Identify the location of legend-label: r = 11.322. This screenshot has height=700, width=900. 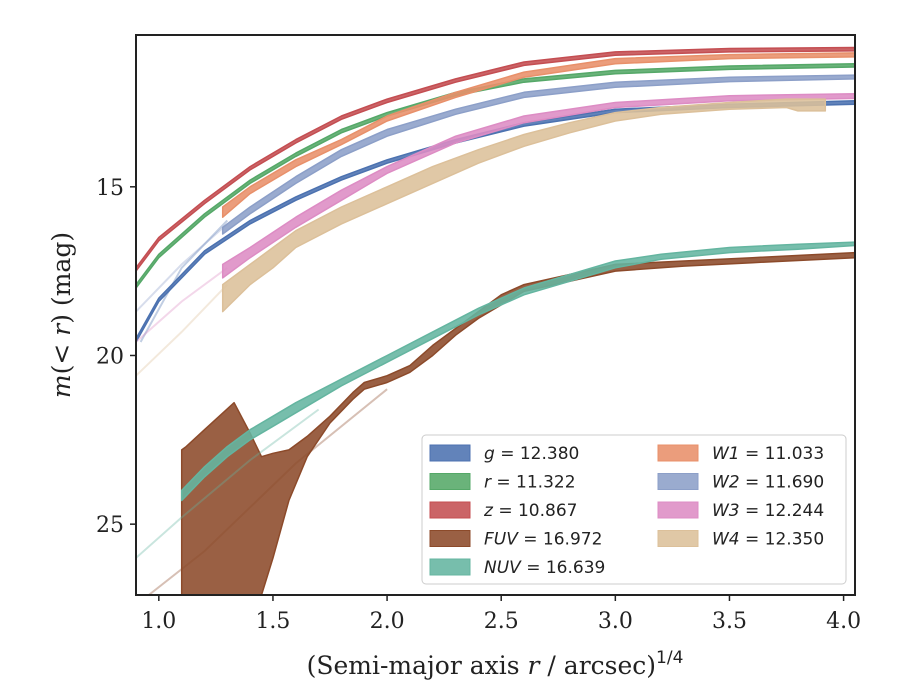
(530, 483).